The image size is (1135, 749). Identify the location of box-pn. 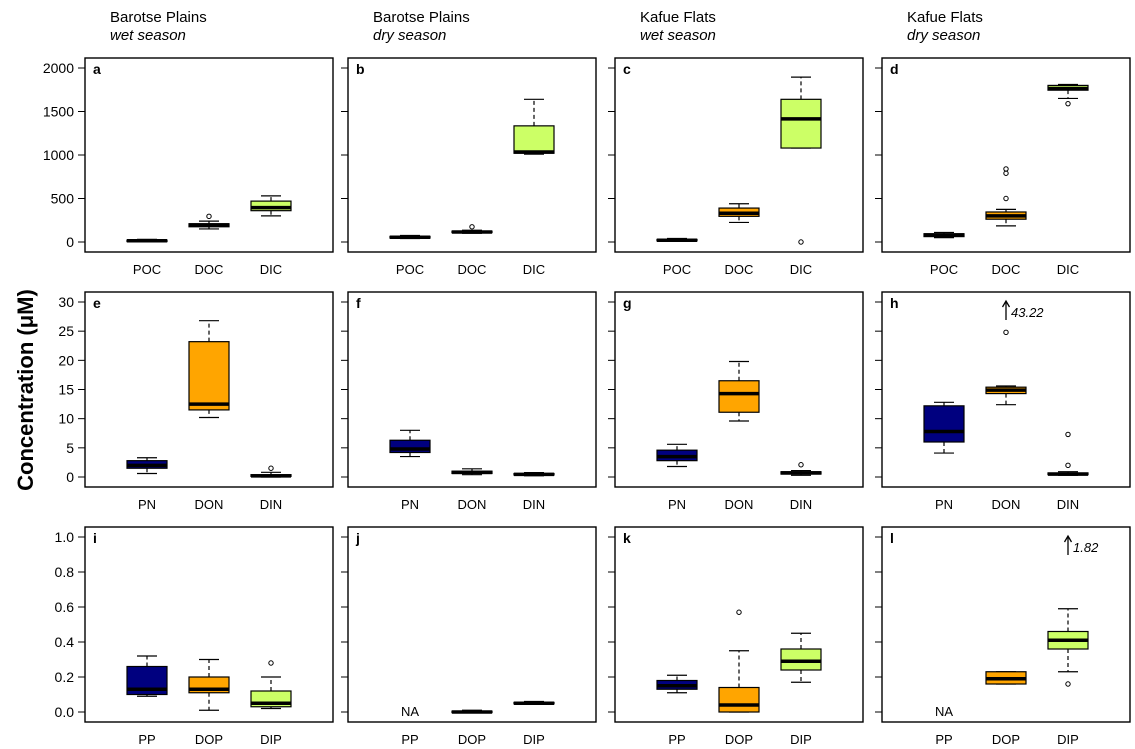
(944, 424).